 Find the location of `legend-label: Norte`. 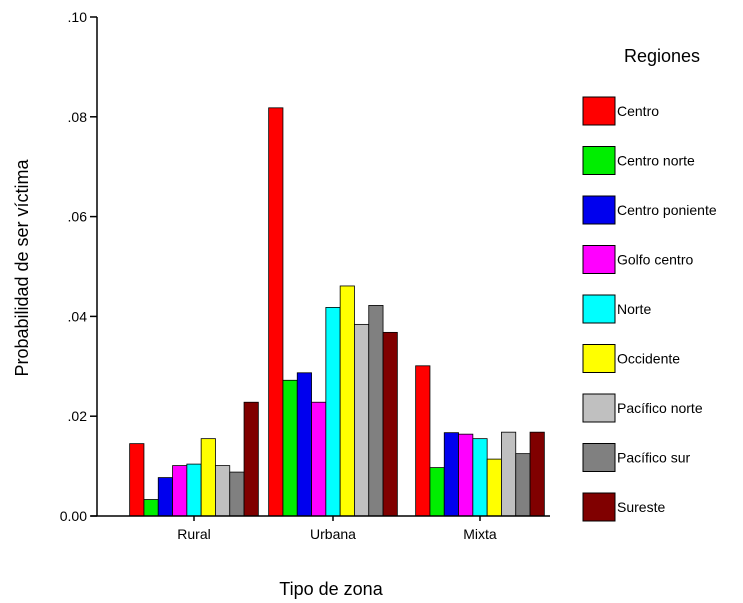

legend-label: Norte is located at coordinates (634, 309).